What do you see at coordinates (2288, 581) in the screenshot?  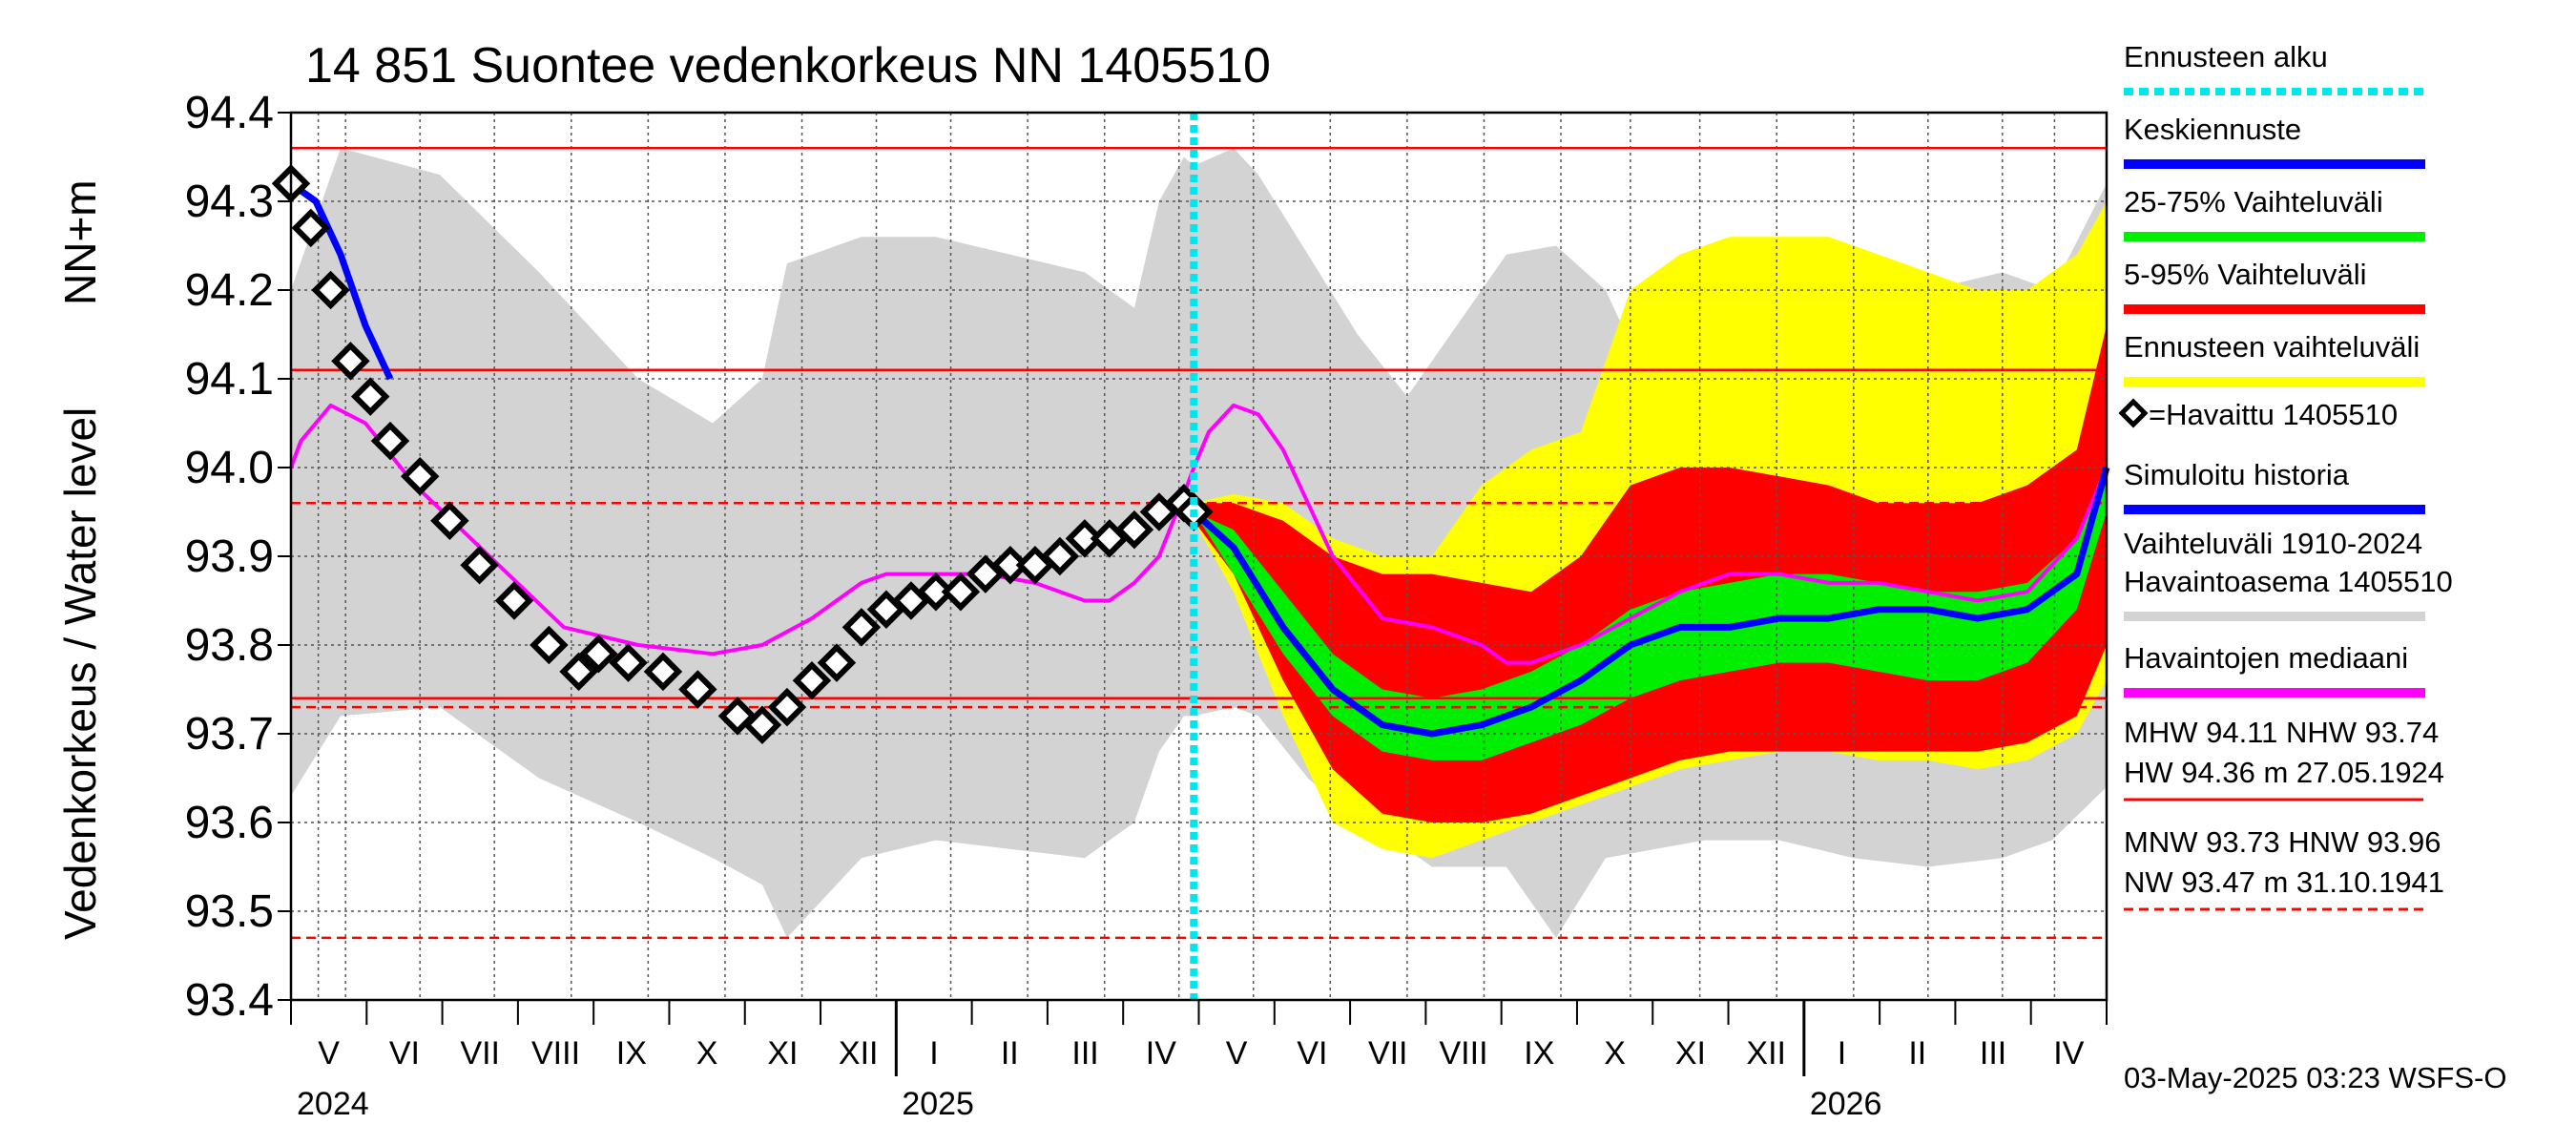 I see `legend-label: Havaintoasema 1405510` at bounding box center [2288, 581].